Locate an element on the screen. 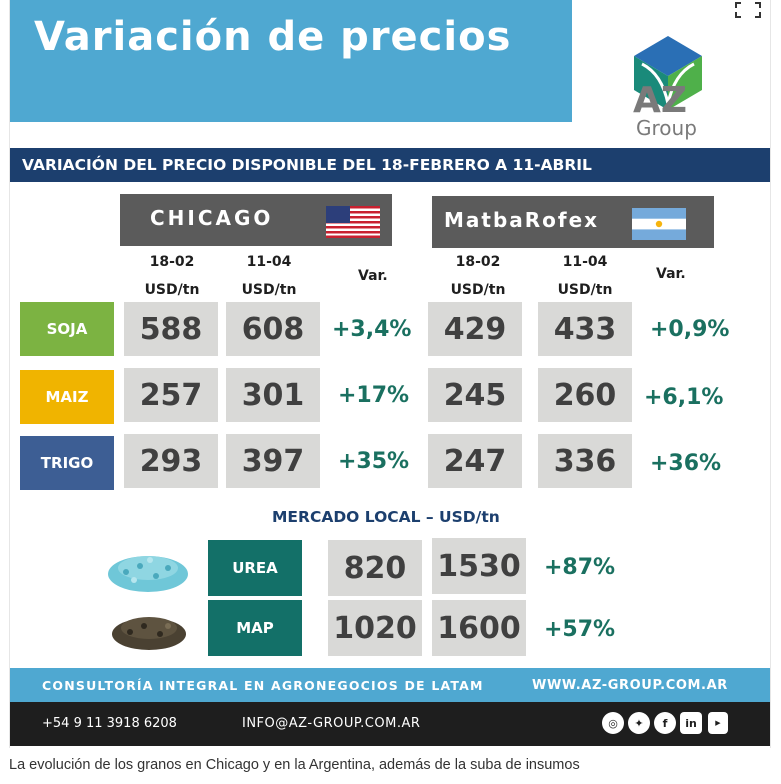 Image resolution: width=781 pixels, height=784 pixels. matbarofex-header: MatbaRofex is located at coordinates (573, 222).